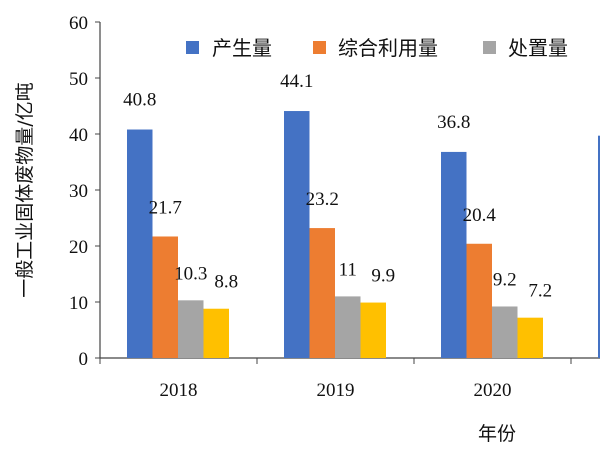  What do you see at coordinates (296, 81) in the screenshot?
I see `data-label: 44.1` at bounding box center [296, 81].